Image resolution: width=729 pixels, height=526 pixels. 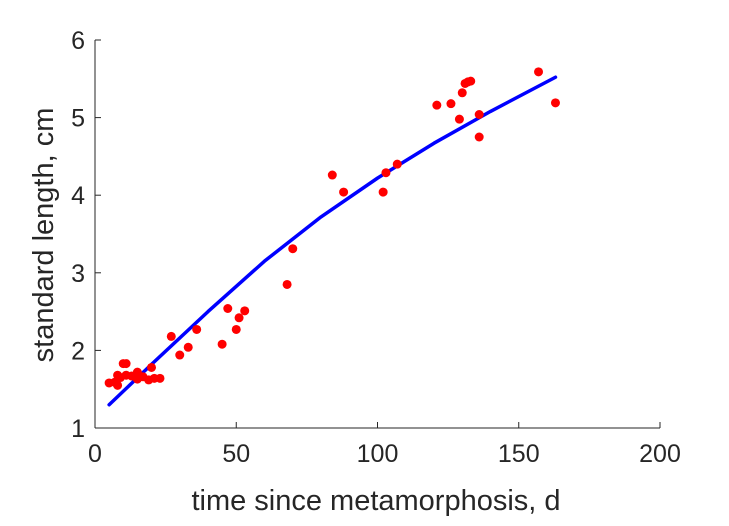 What do you see at coordinates (78, 274) in the screenshot?
I see `y-tick-label: 3` at bounding box center [78, 274].